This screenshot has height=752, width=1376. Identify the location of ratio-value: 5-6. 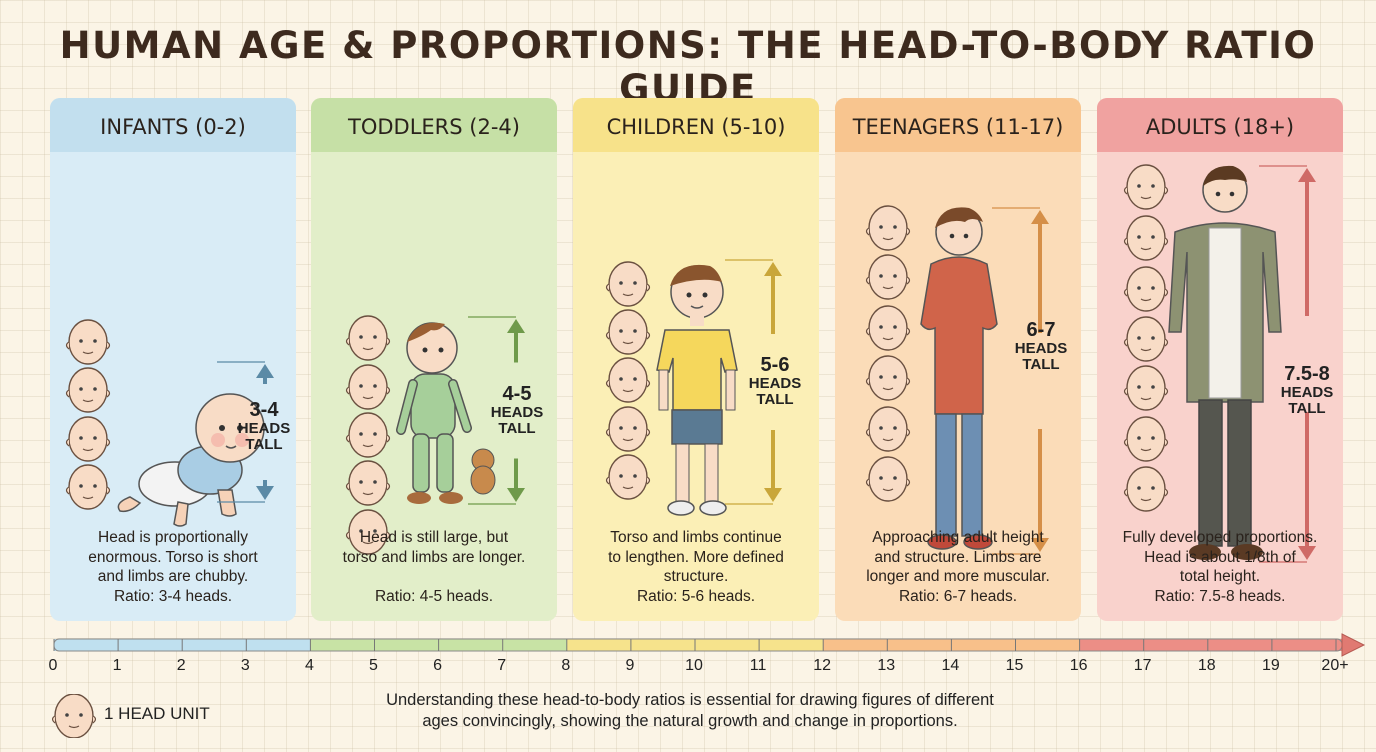
(775, 365).